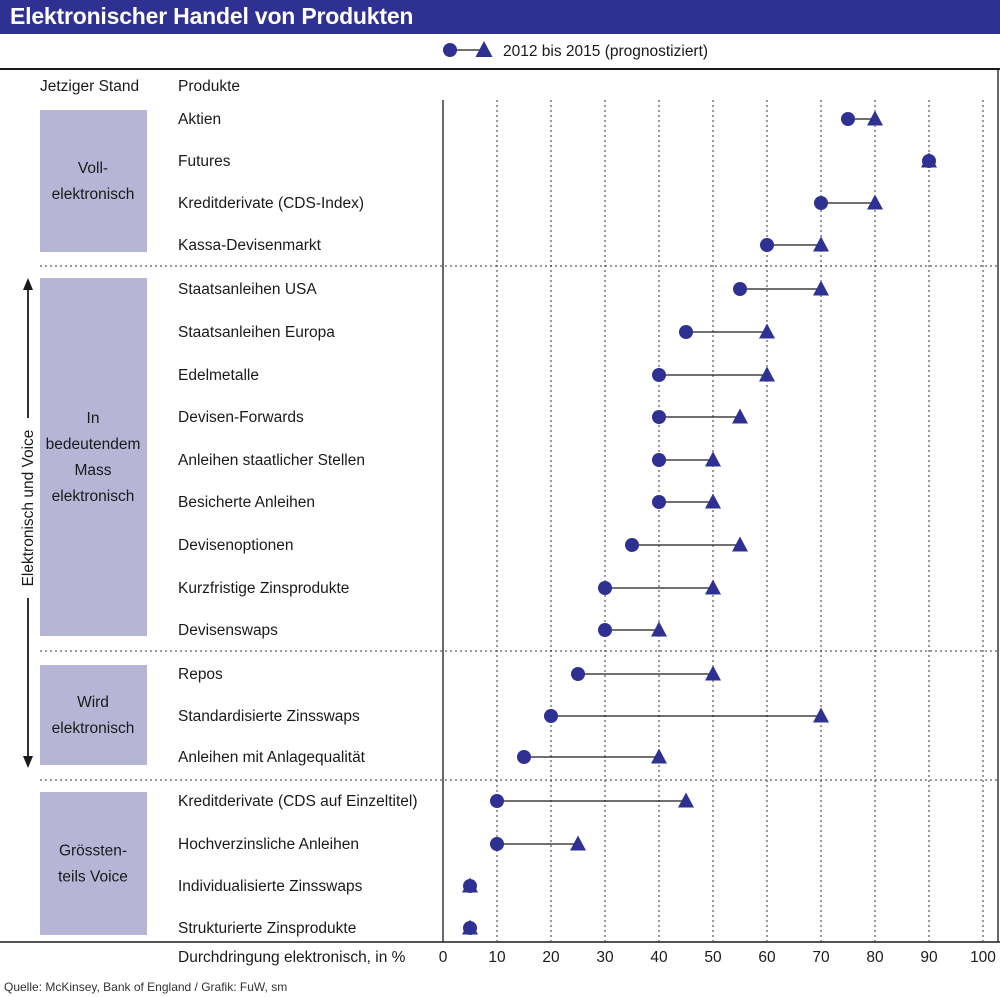 This screenshot has height=997, width=1000. Describe the element at coordinates (93, 877) in the screenshot. I see `category-label: teils Voice` at that location.